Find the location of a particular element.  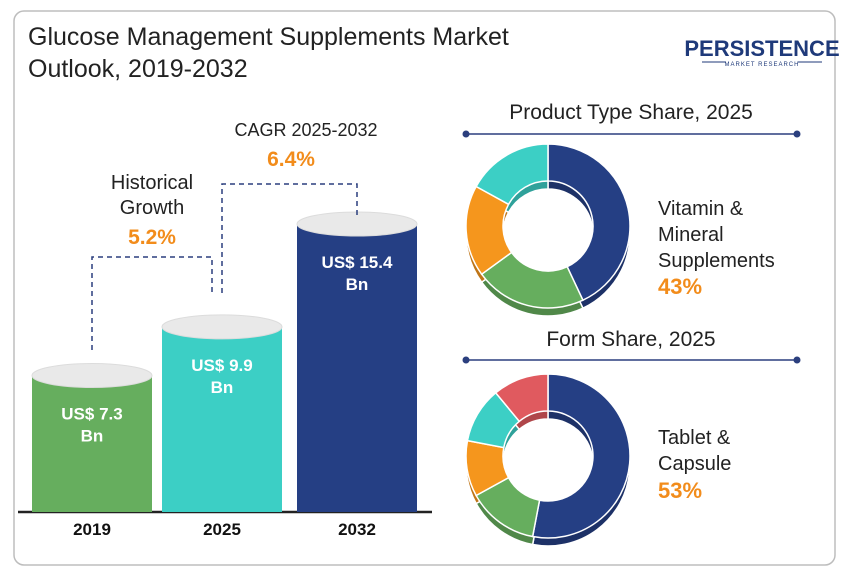

bar-2032: US$ 15.4 Bn is located at coordinates (357, 361).